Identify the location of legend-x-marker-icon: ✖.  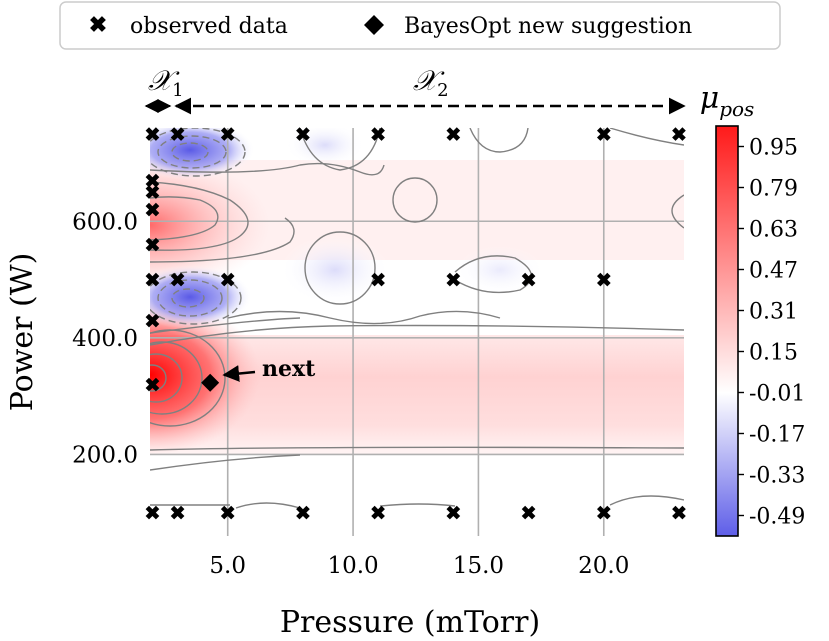
(98, 25).